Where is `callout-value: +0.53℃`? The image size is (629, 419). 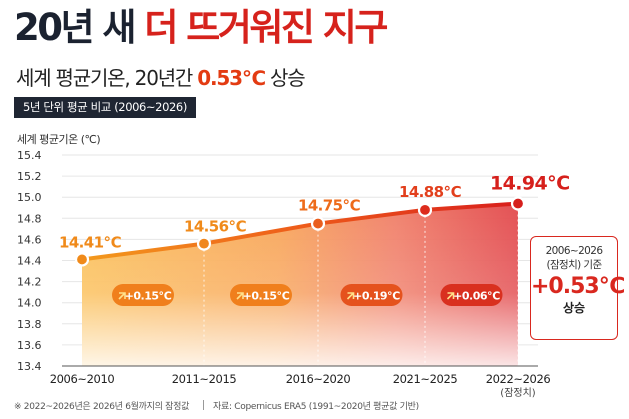
callout-value: +0.53℃ is located at coordinates (578, 286).